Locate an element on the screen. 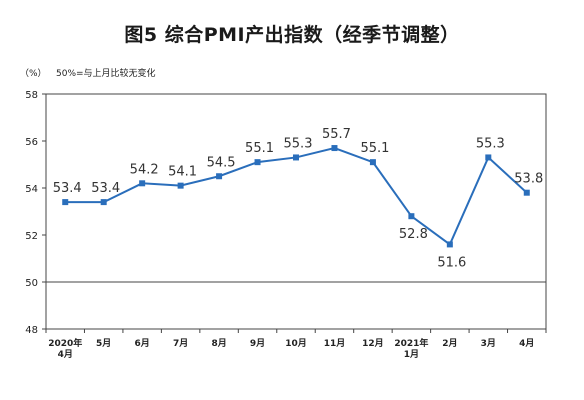 This screenshot has height=400, width=584. y-tick-label: 50 is located at coordinates (31, 283).